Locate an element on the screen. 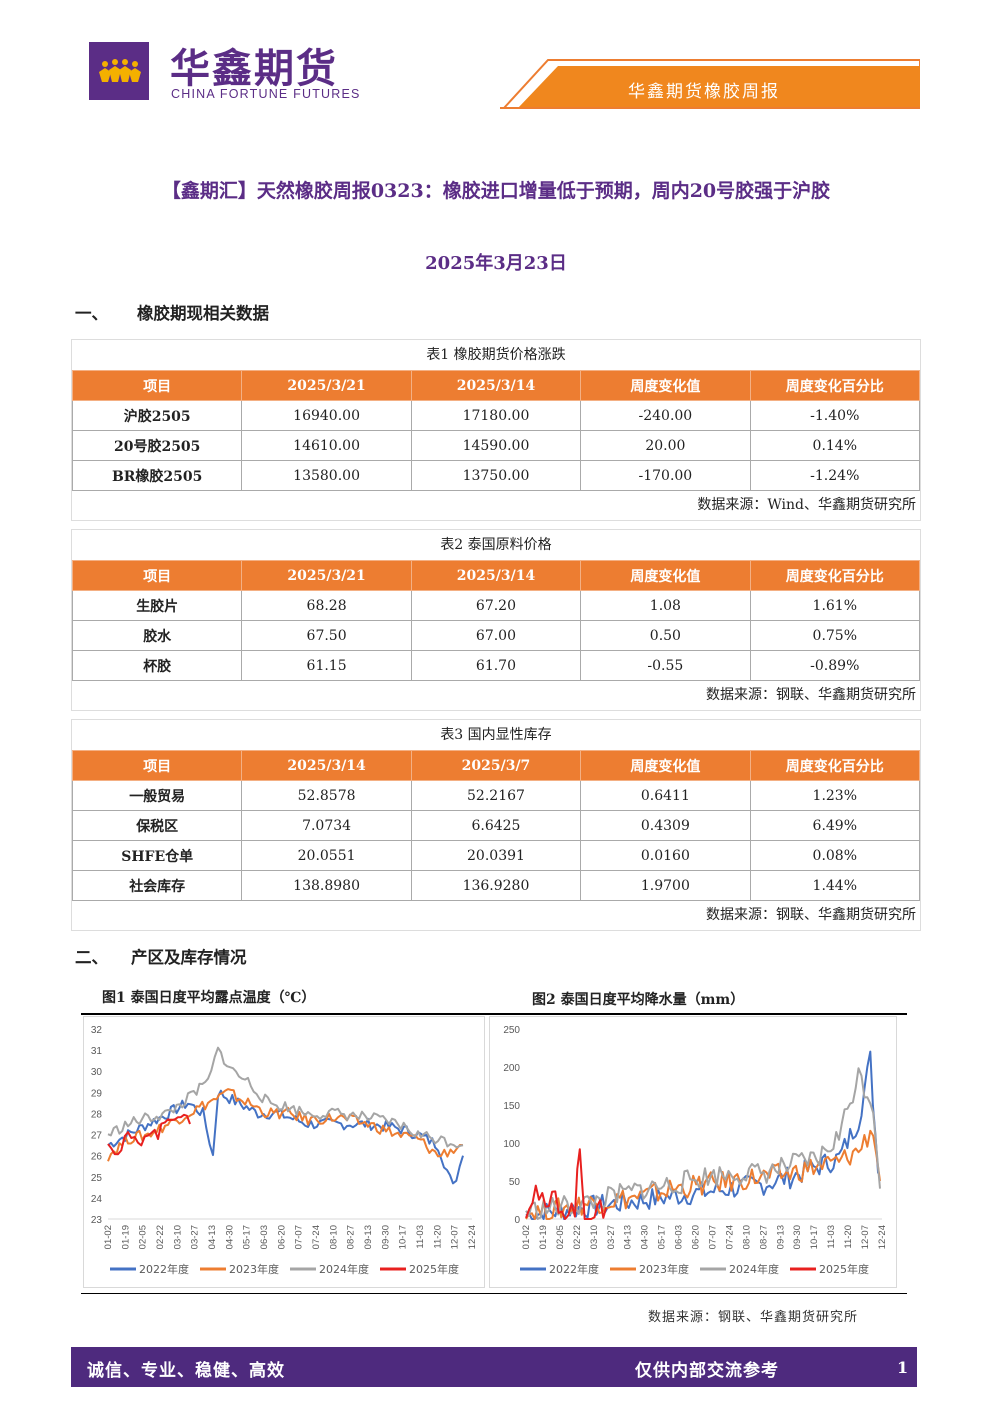  table-row: 沪胶2505 16940.00 17180.00 -240.00 -1.40% is located at coordinates (496, 415).